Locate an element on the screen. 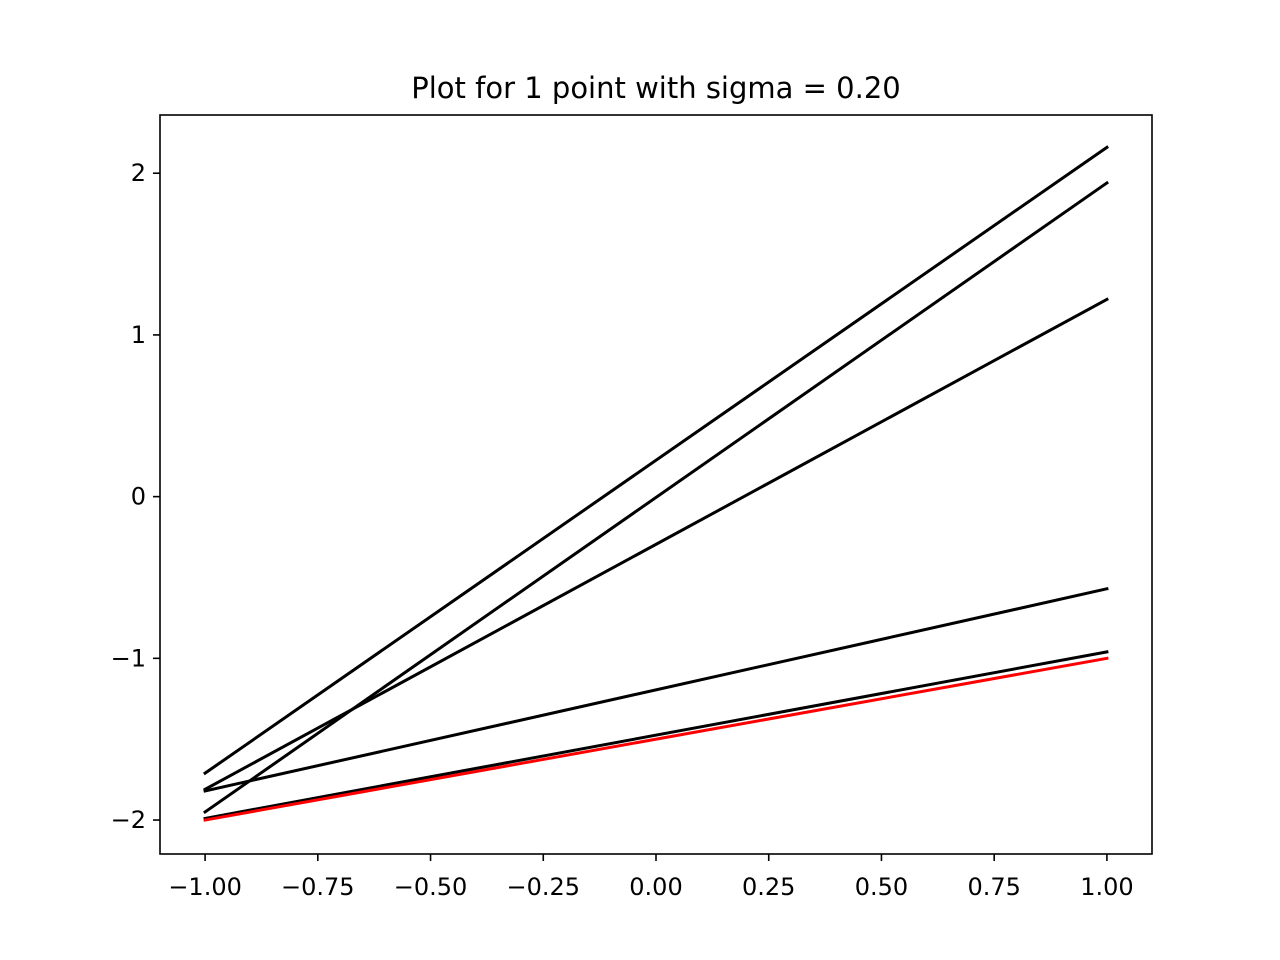 Image resolution: width=1280 pixels, height=960 pixels. x-tick-label: 1.00 is located at coordinates (1106, 887).